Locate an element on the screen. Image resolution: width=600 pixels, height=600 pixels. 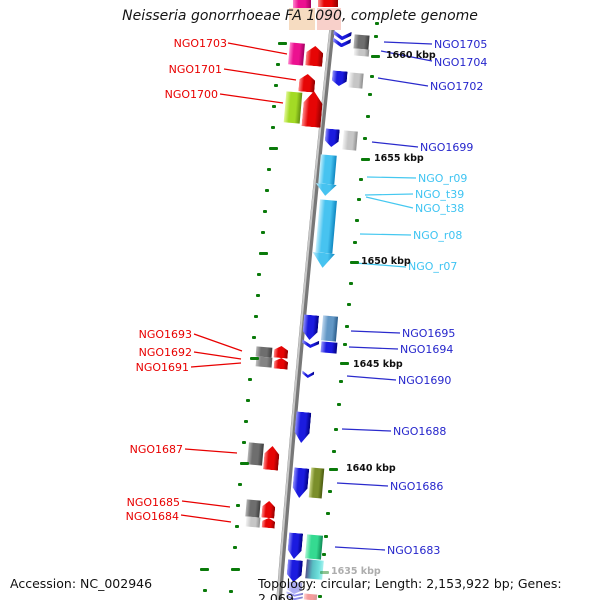
leader-line-NGO_t38 is located at coordinates (389, 202).